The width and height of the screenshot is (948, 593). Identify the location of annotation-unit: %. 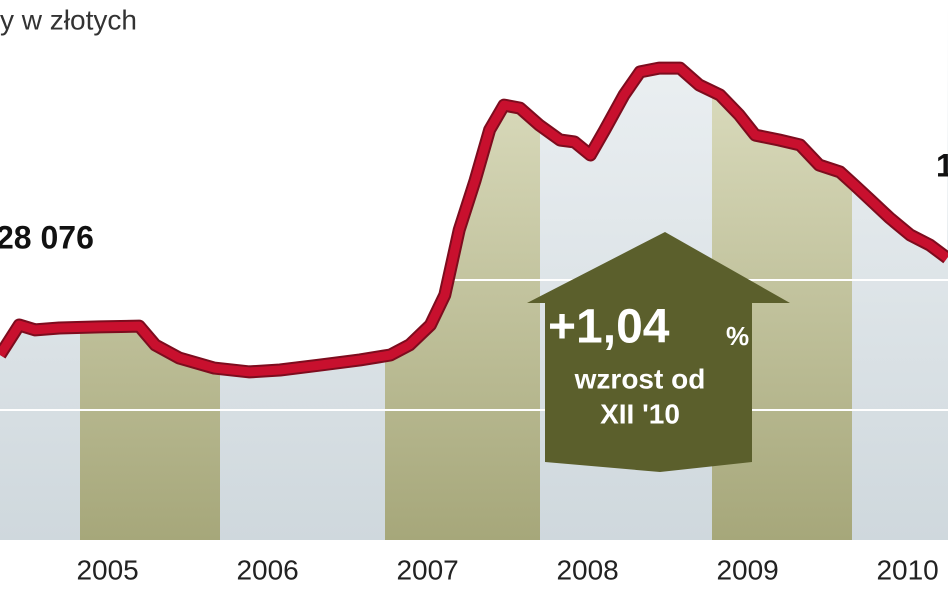
(737, 336).